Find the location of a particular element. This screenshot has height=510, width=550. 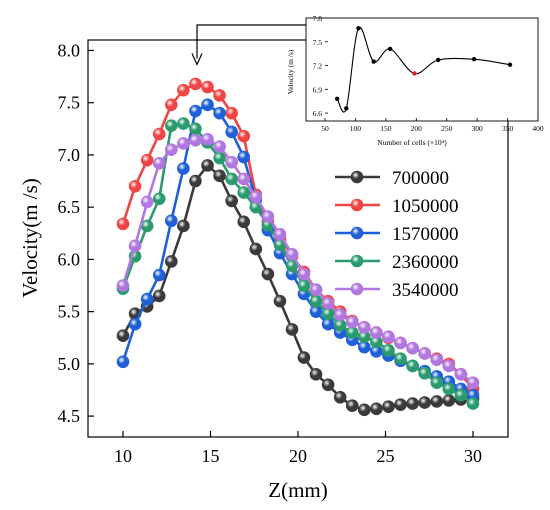

legend: 700000 1050000 1570000 2360000 3540000 is located at coordinates (397, 234).